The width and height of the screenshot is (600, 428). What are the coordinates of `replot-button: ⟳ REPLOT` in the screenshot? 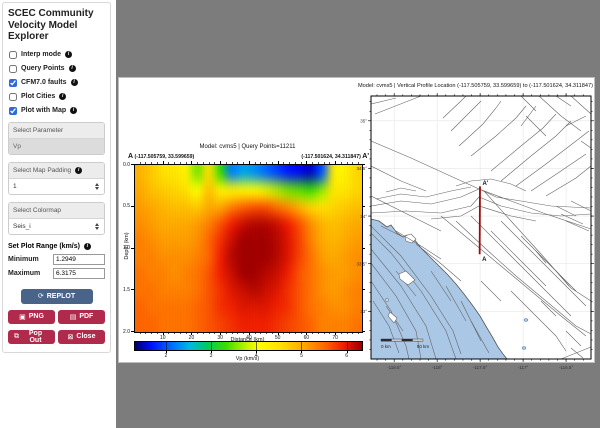 It's located at (56, 296).